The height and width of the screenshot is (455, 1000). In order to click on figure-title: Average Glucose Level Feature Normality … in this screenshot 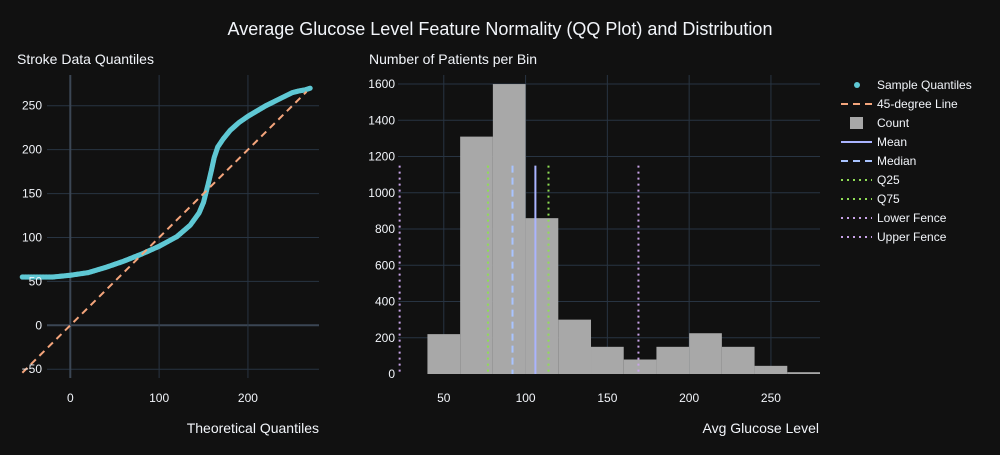, I will do `click(500, 29)`.